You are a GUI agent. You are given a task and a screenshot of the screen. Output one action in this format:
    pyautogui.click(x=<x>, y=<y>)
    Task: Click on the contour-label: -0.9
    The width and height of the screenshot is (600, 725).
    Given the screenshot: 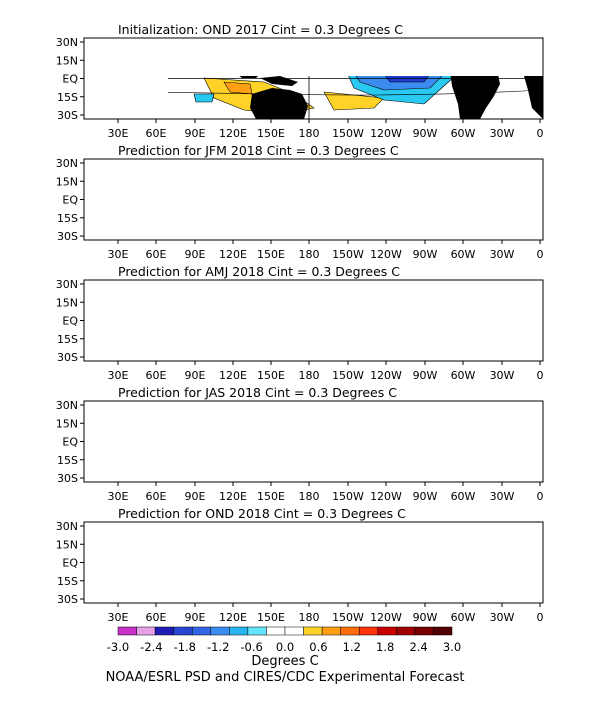 What is the action you would take?
    pyautogui.click(x=424, y=202)
    